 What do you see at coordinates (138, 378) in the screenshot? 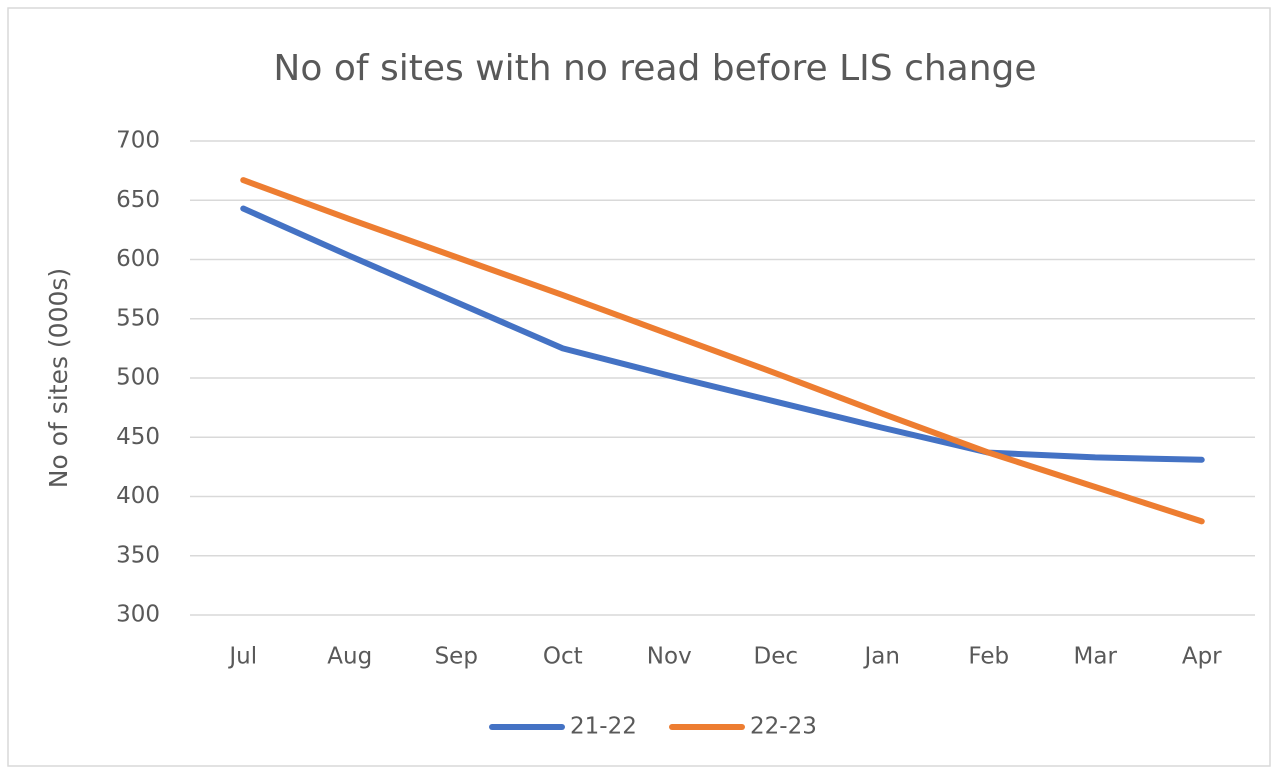
I see `y-tick-label: 500` at bounding box center [138, 378].